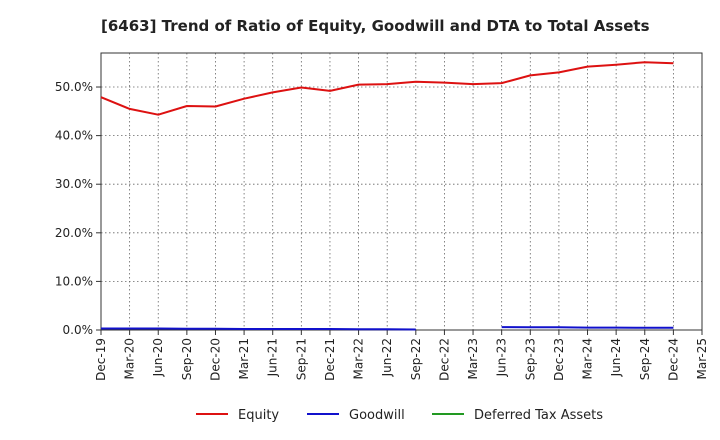 The height and width of the screenshot is (440, 720). What do you see at coordinates (74, 184) in the screenshot?
I see `y-tick-label: 30.0%` at bounding box center [74, 184].